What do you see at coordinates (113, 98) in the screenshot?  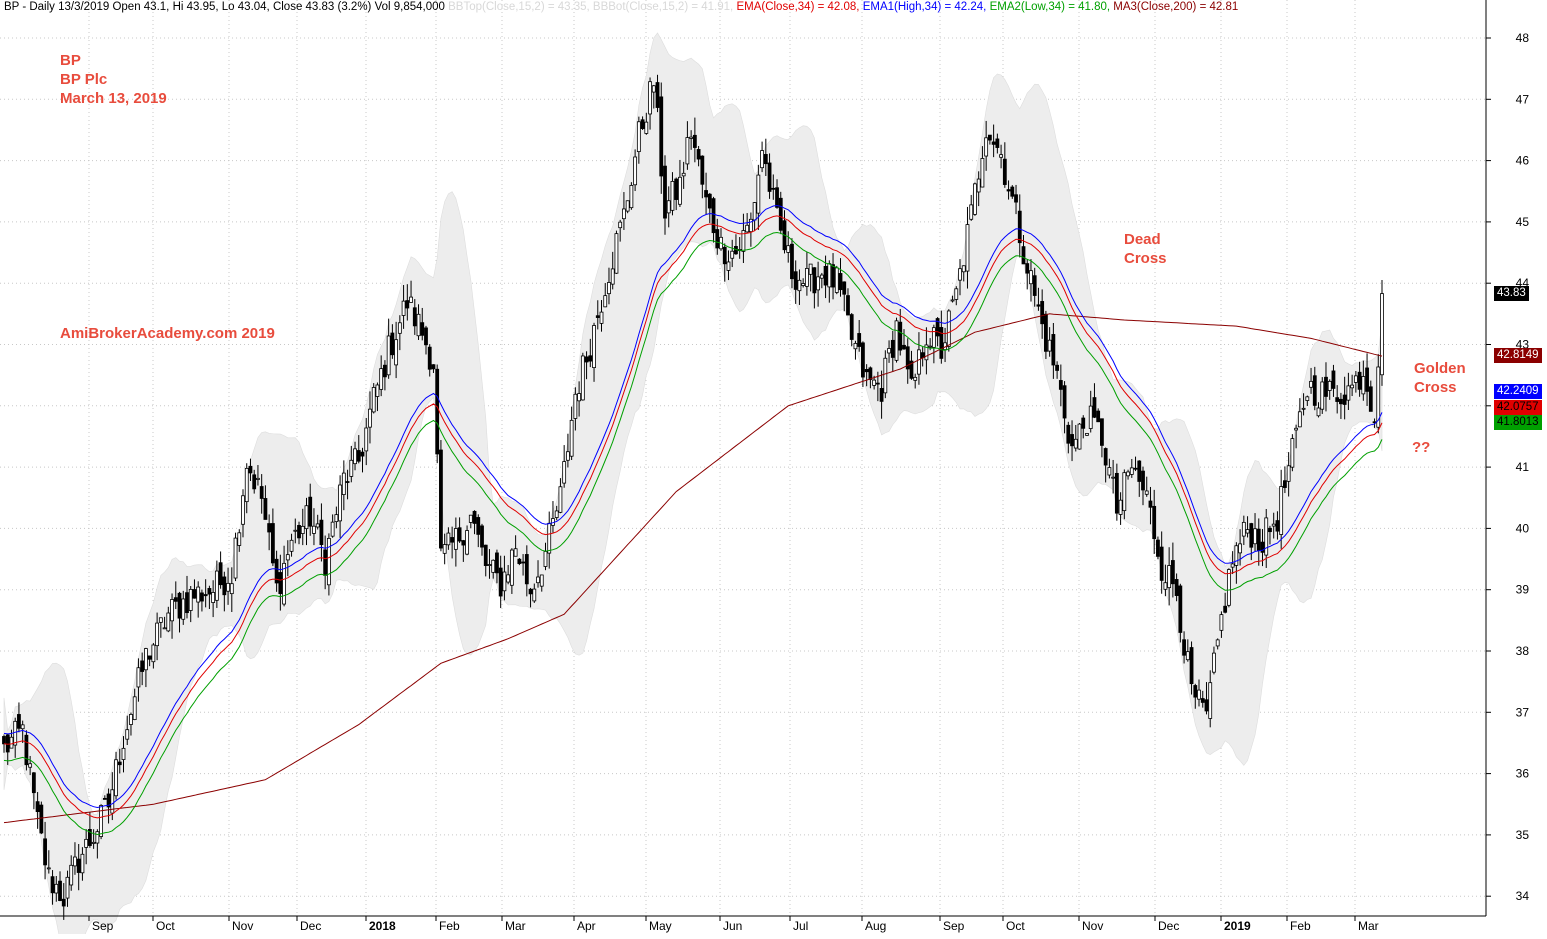 I see `annotation-date: March 13, 2019` at bounding box center [113, 98].